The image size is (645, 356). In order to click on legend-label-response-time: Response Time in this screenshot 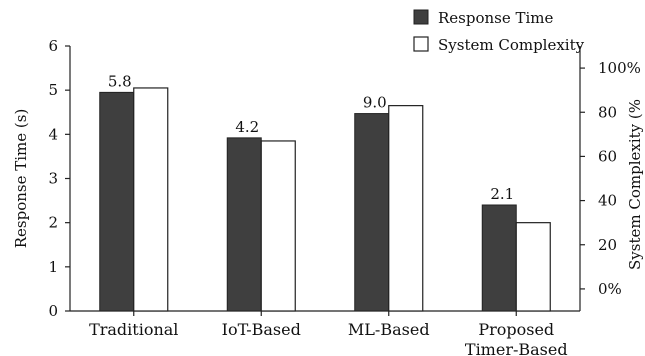, I will do `click(496, 18)`.